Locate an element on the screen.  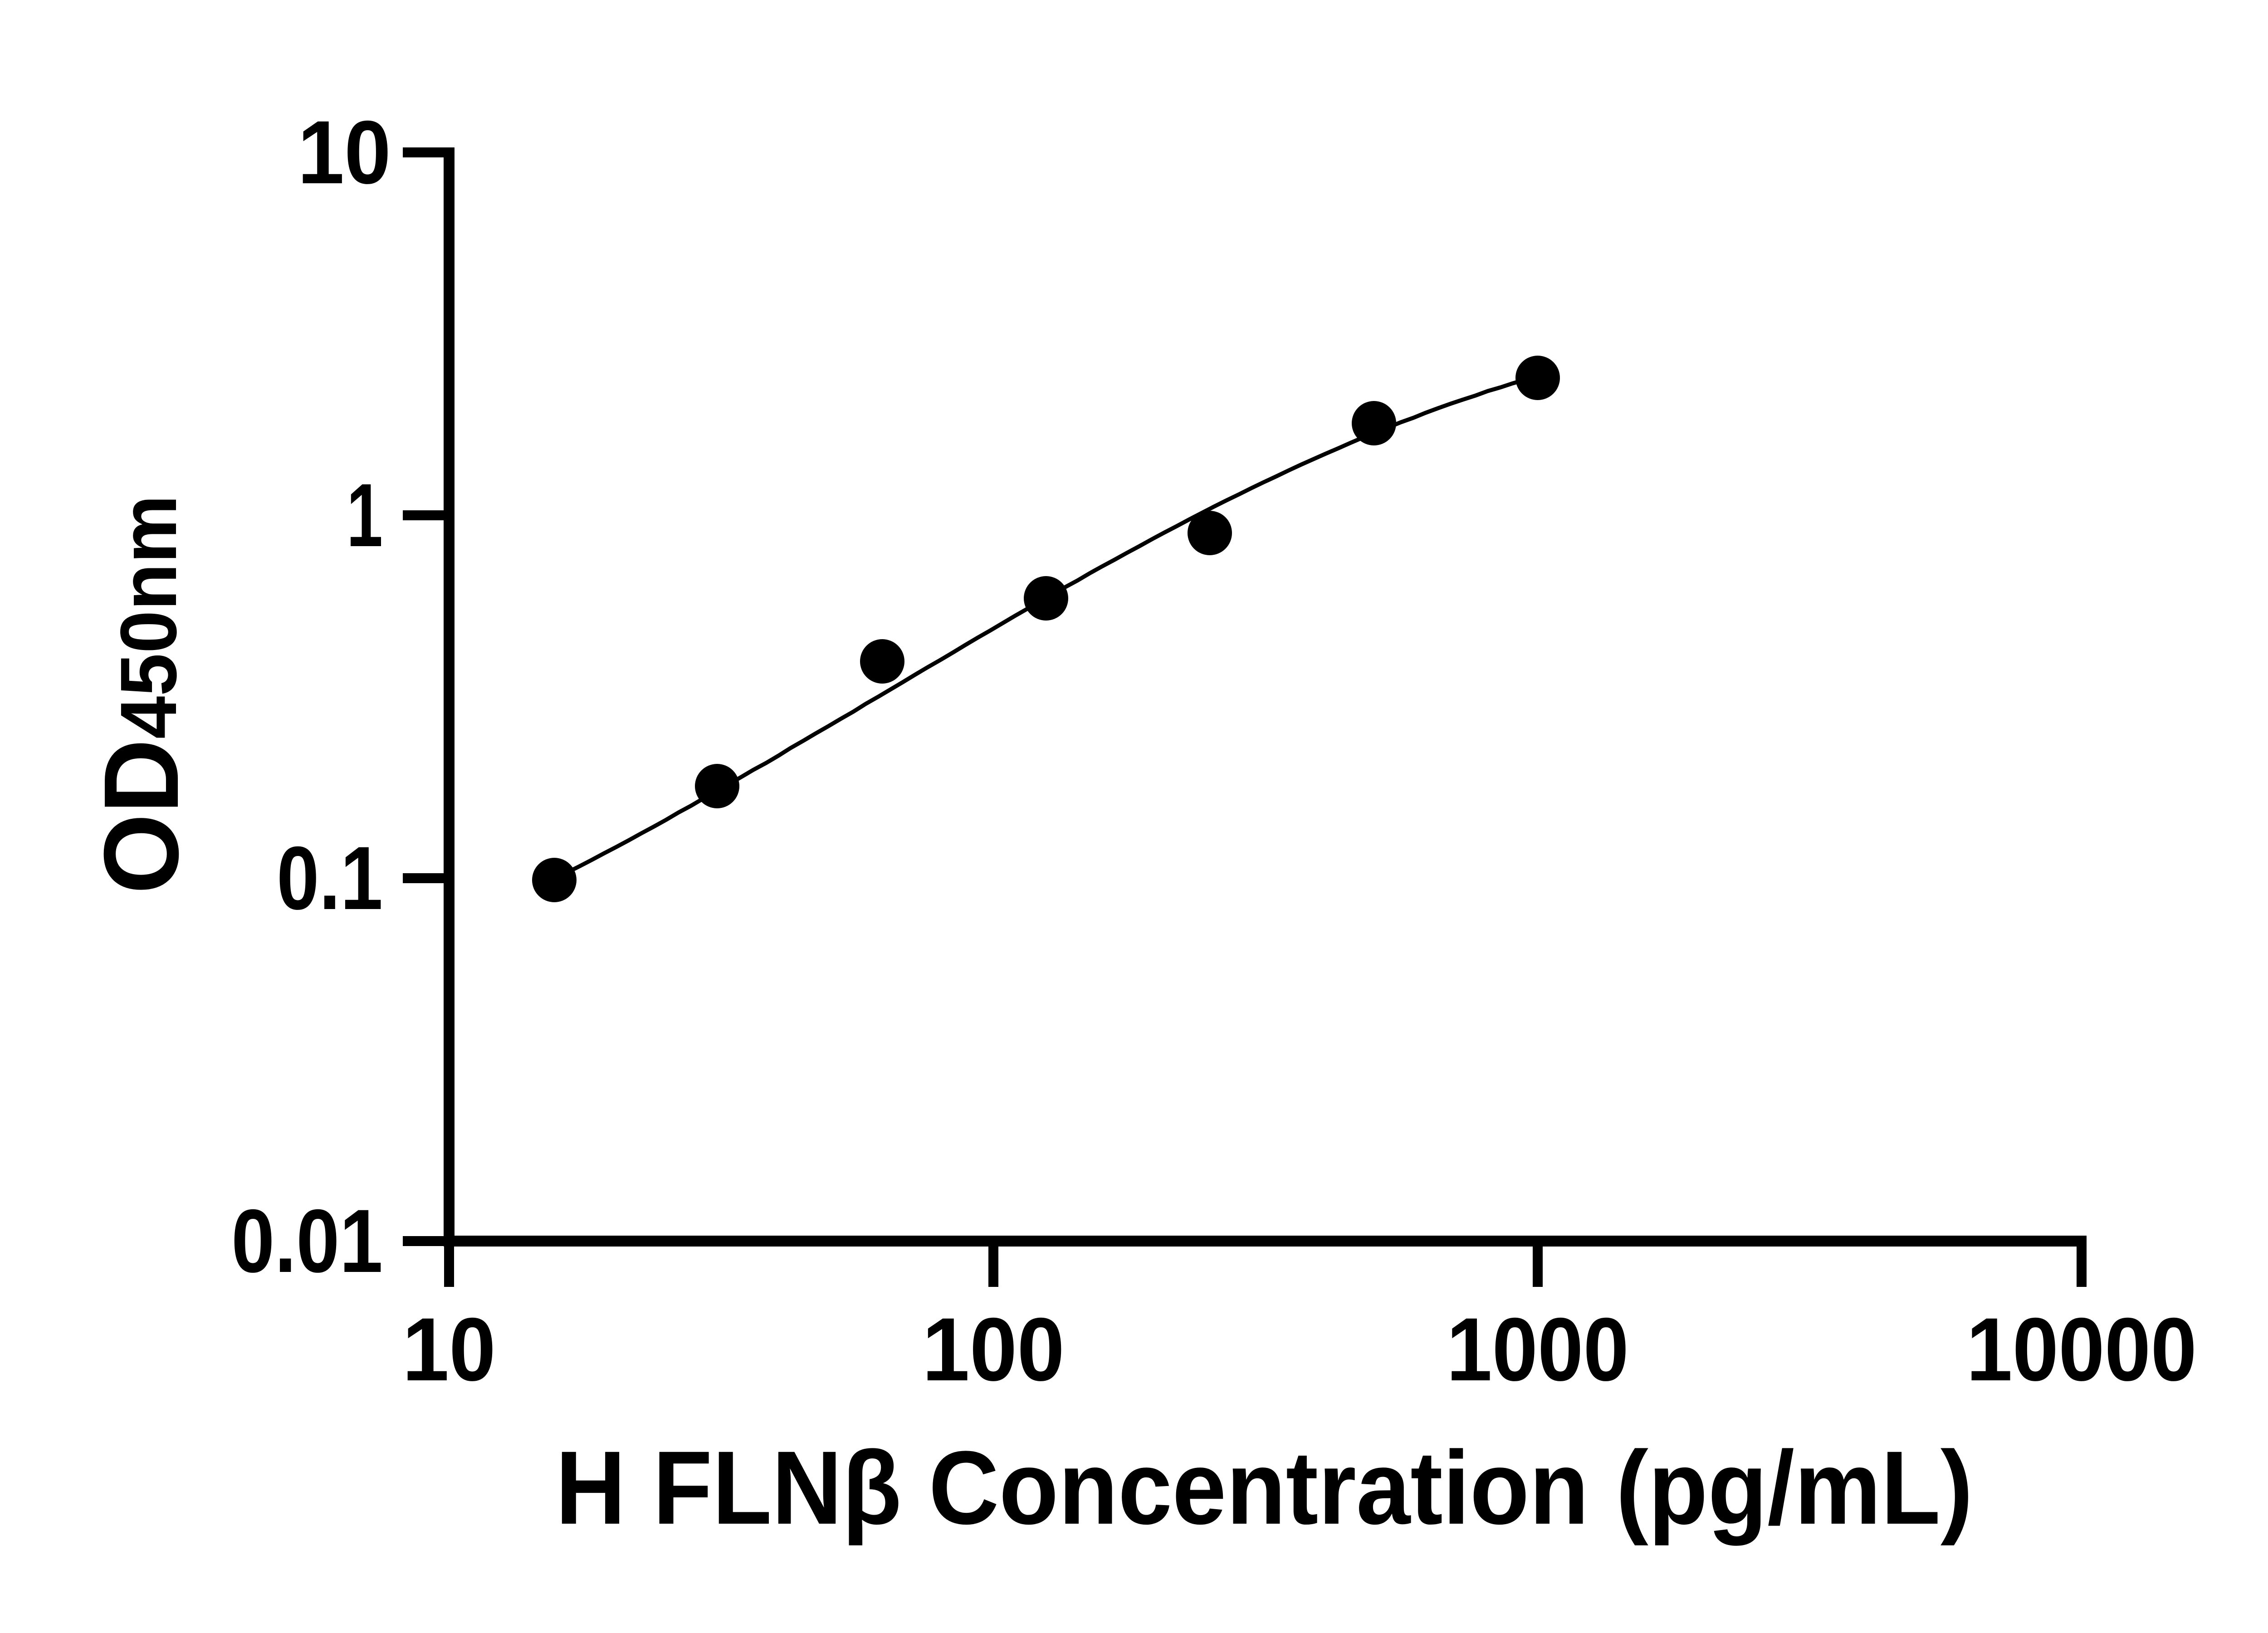
svg-text: 10000 is located at coordinates (2081, 1349).